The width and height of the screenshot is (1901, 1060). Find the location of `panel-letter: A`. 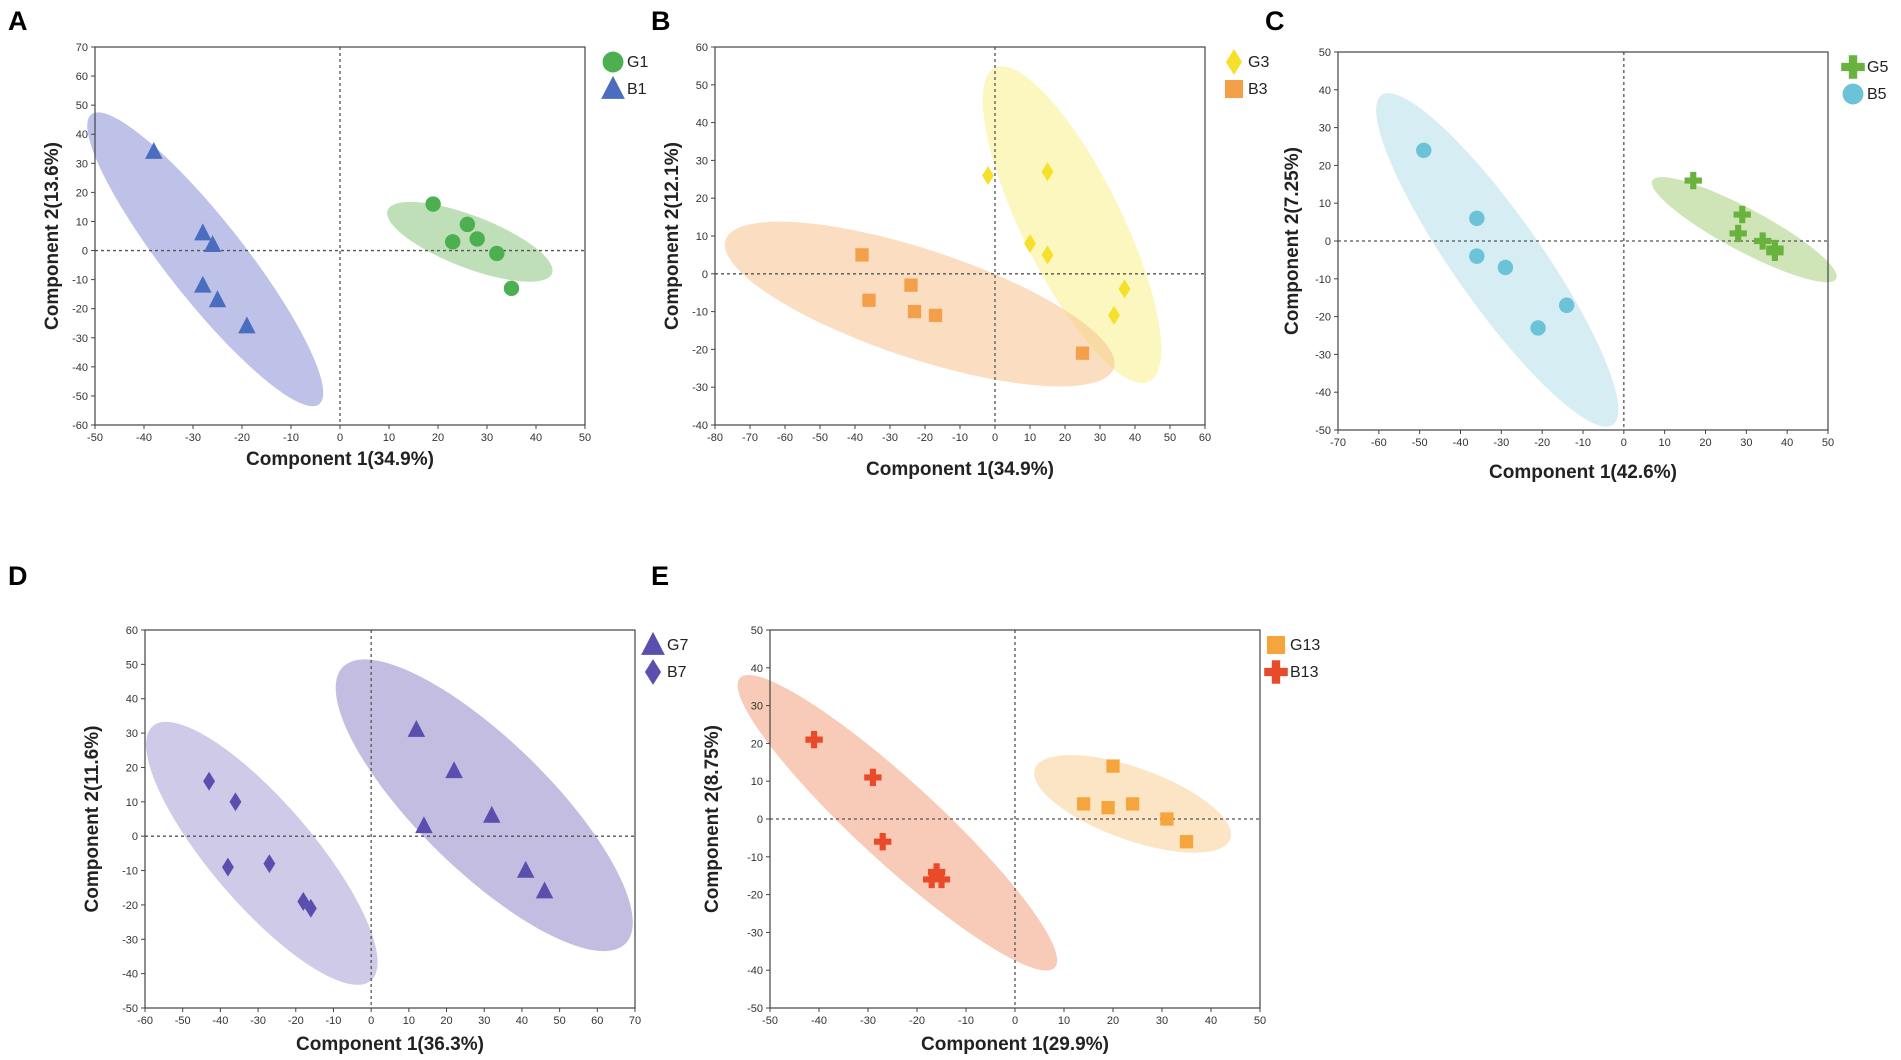

panel-letter: A is located at coordinates (18, 21).